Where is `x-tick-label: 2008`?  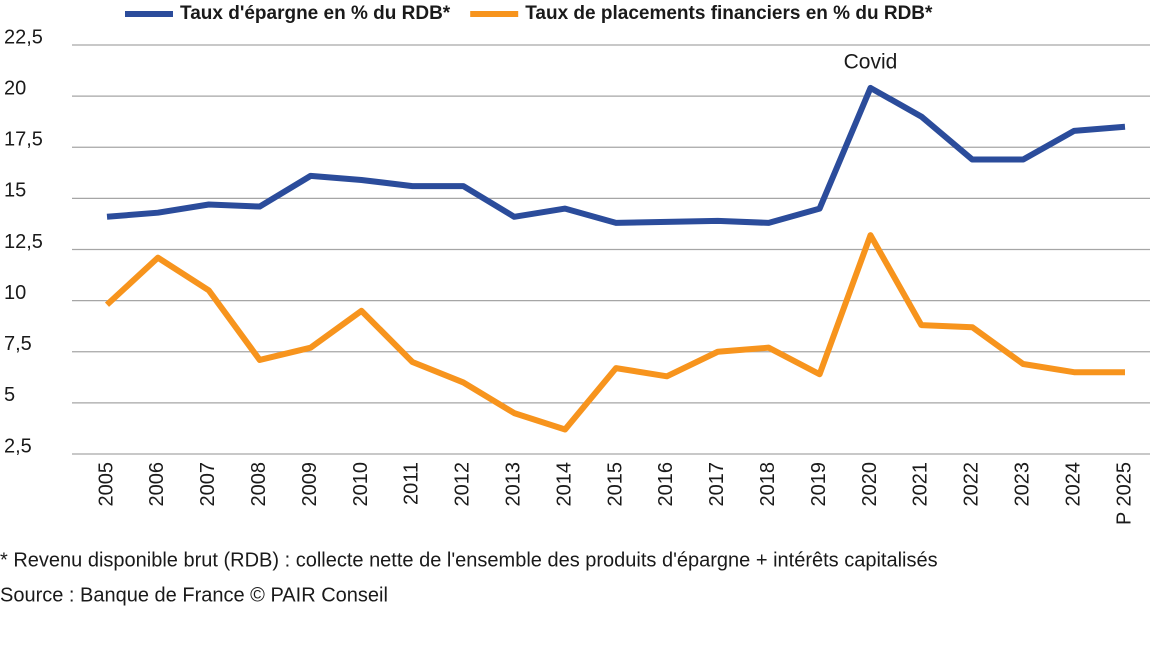 x-tick-label: 2008 is located at coordinates (259, 484).